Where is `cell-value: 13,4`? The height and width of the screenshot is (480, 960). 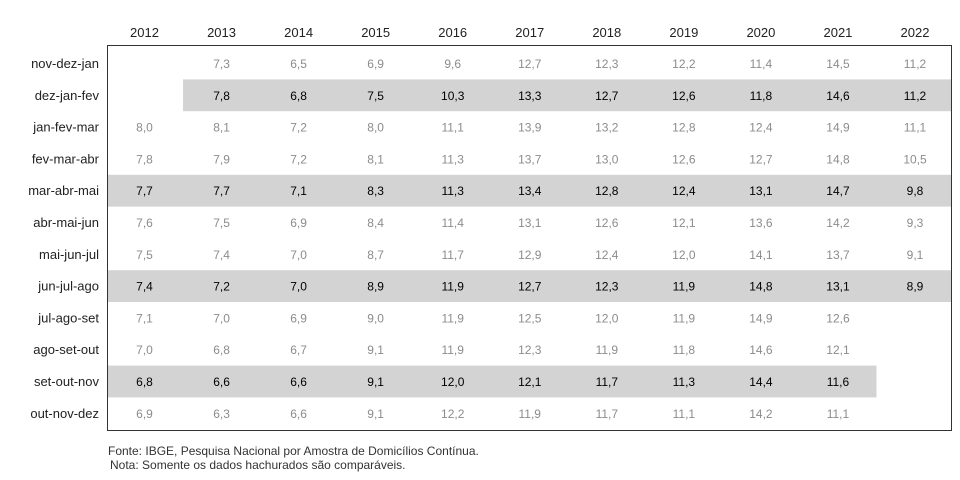 cell-value: 13,4 is located at coordinates (530, 191).